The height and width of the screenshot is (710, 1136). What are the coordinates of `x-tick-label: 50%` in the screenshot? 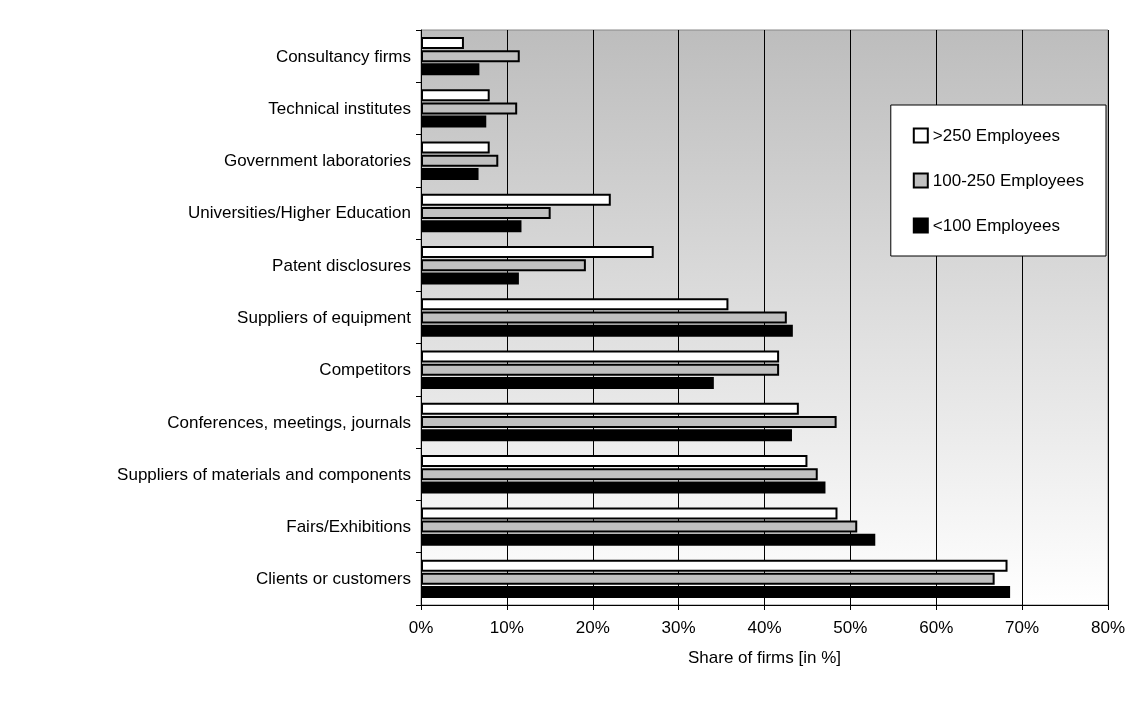 It's located at (850, 627).